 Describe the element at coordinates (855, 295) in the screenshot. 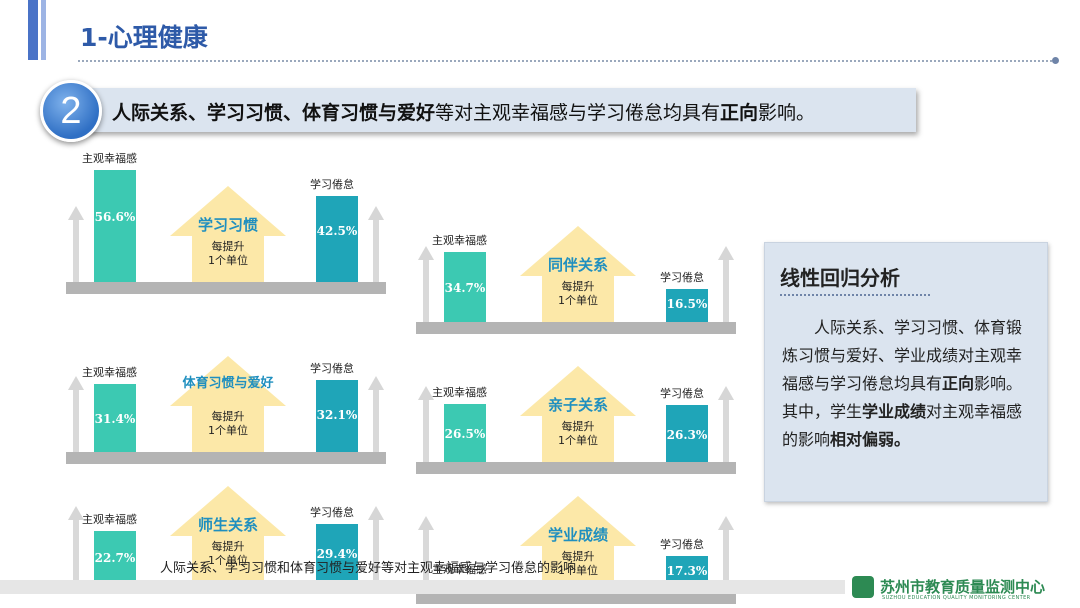

I see `analysis-divider` at that location.